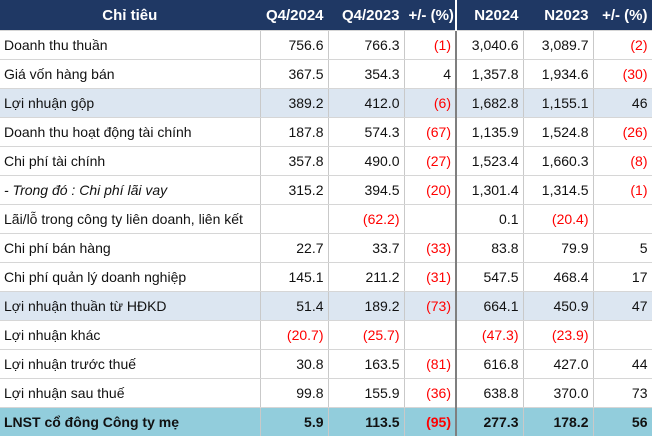 The width and height of the screenshot is (652, 437). I want to click on cell-q4-2024: 756.6, so click(294, 45).